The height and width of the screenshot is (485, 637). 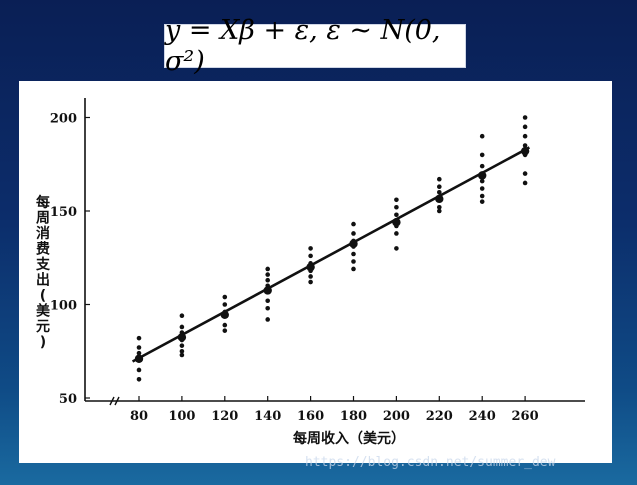 What do you see at coordinates (43, 272) in the screenshot?
I see `y-axis-label: 每周消费支出(美元)` at bounding box center [43, 272].